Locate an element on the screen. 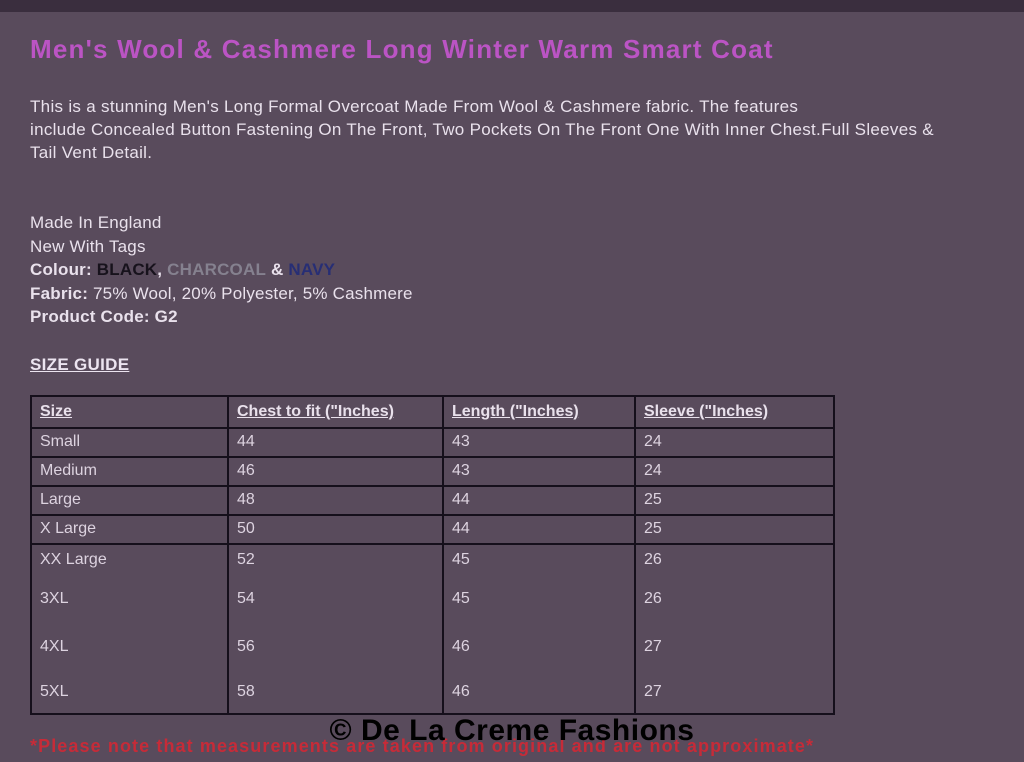 This screenshot has width=1024, height=762. table-row: XX Large 52 45 26 is located at coordinates (432, 558).